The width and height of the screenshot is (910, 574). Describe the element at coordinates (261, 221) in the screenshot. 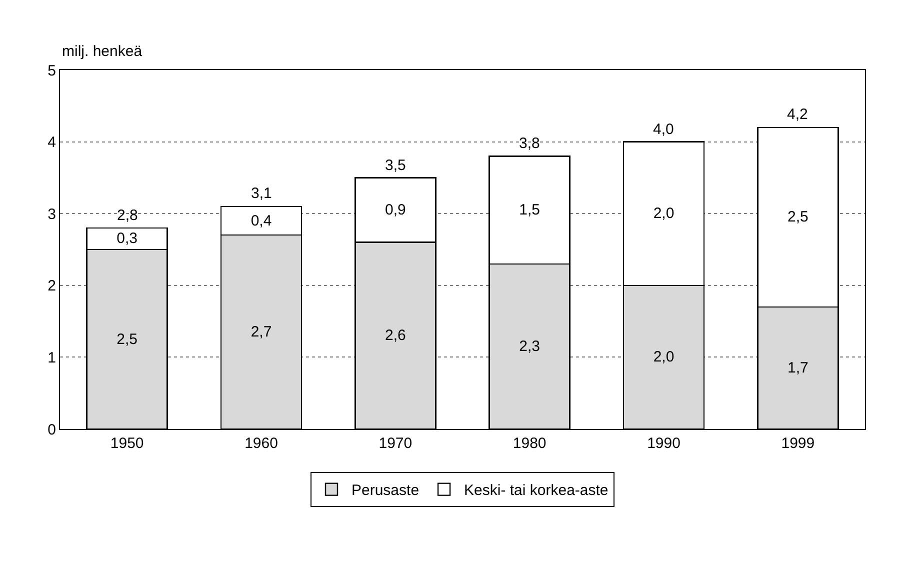

I see `data-label: 0,4` at that location.